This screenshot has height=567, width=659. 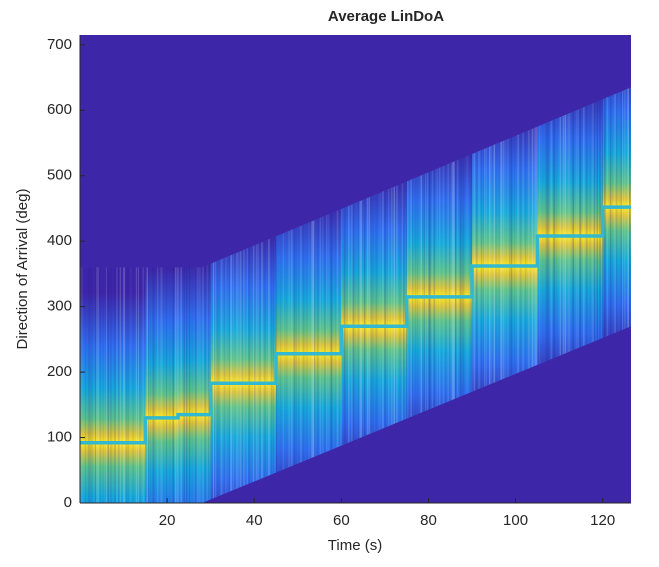 I want to click on y-tick-label: 700, so click(x=59, y=44).